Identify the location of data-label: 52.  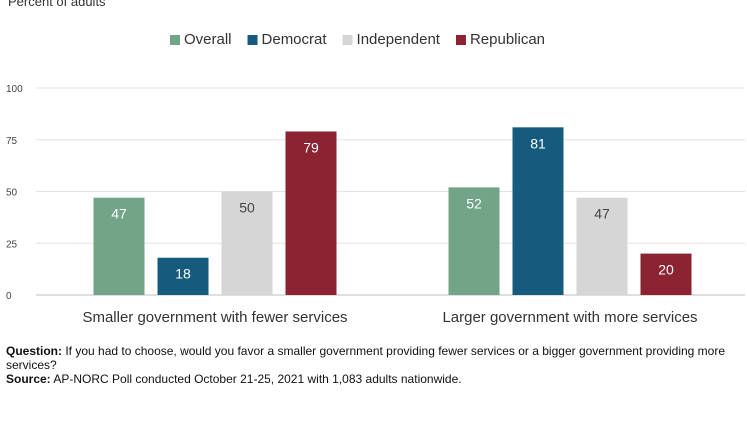
(474, 203).